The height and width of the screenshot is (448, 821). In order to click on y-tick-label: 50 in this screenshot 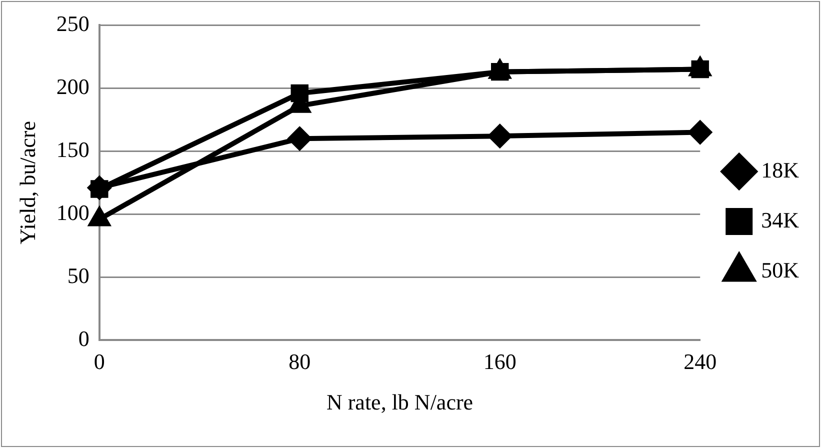, I will do `click(78, 275)`.